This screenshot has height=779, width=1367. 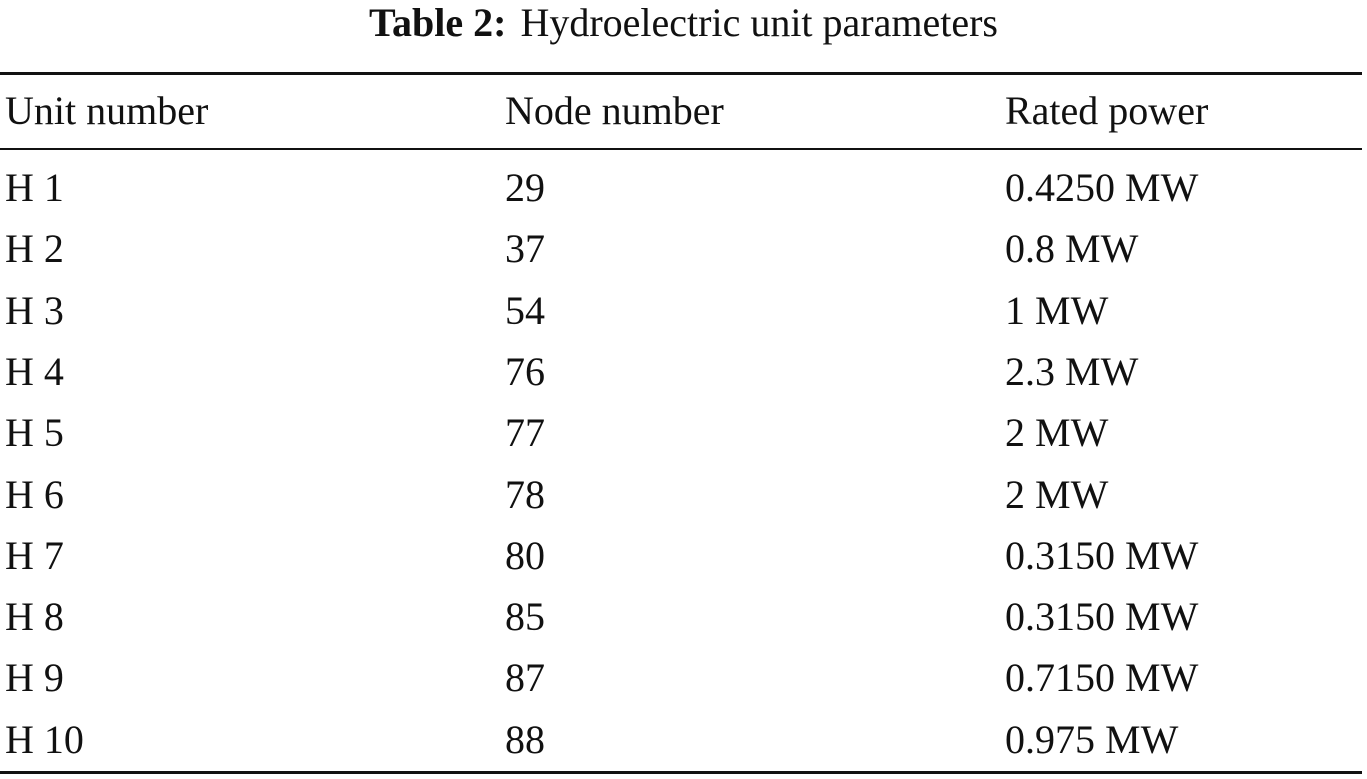 I want to click on header-cell: Rated power, so click(x=1107, y=110).